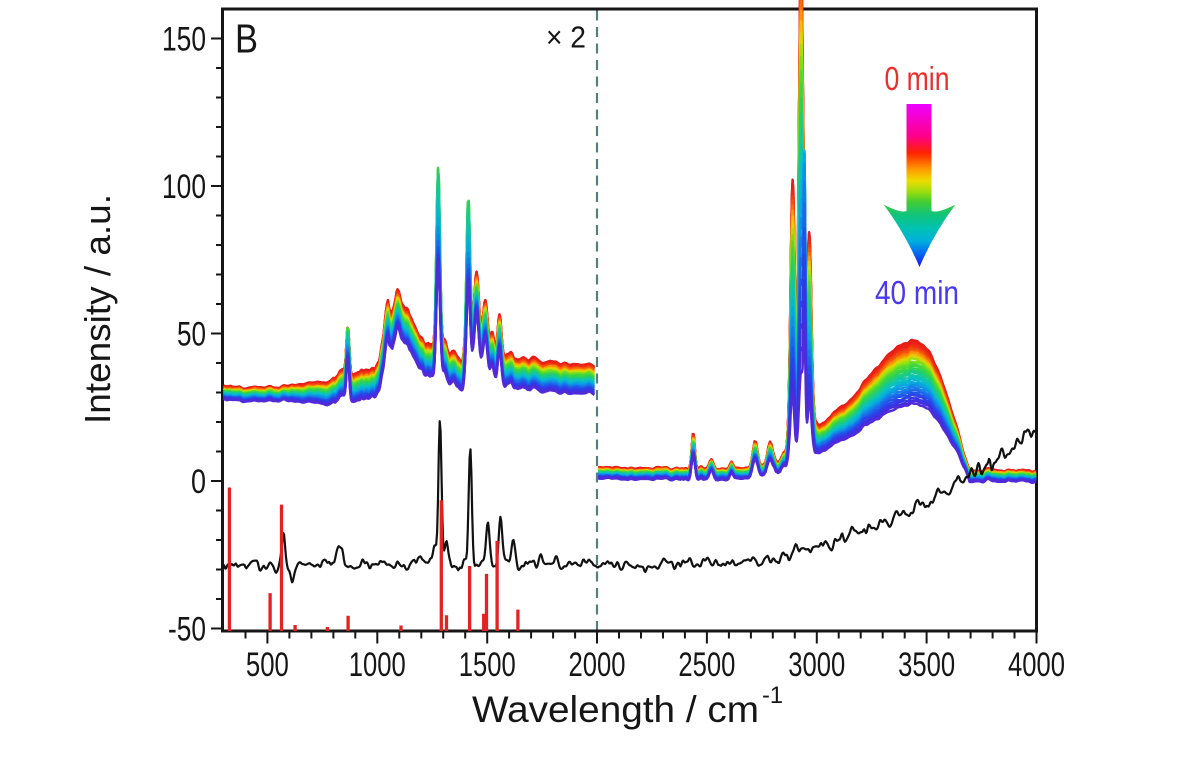 This screenshot has width=1191, height=757. What do you see at coordinates (772, 695) in the screenshot?
I see `svg-text: -1` at bounding box center [772, 695].